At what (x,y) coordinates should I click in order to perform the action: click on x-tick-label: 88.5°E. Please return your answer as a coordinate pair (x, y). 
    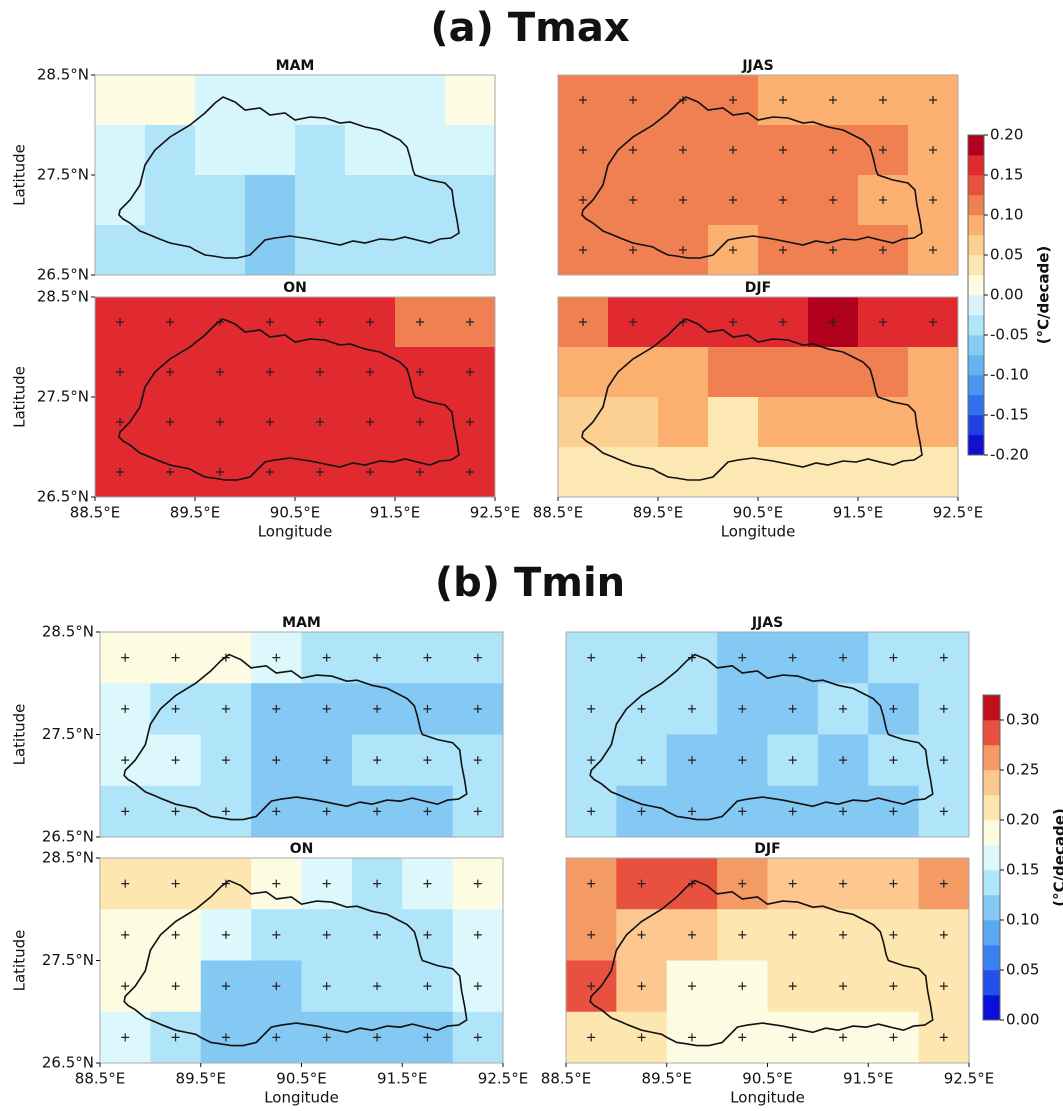
    Looking at the image, I should click on (95, 513).